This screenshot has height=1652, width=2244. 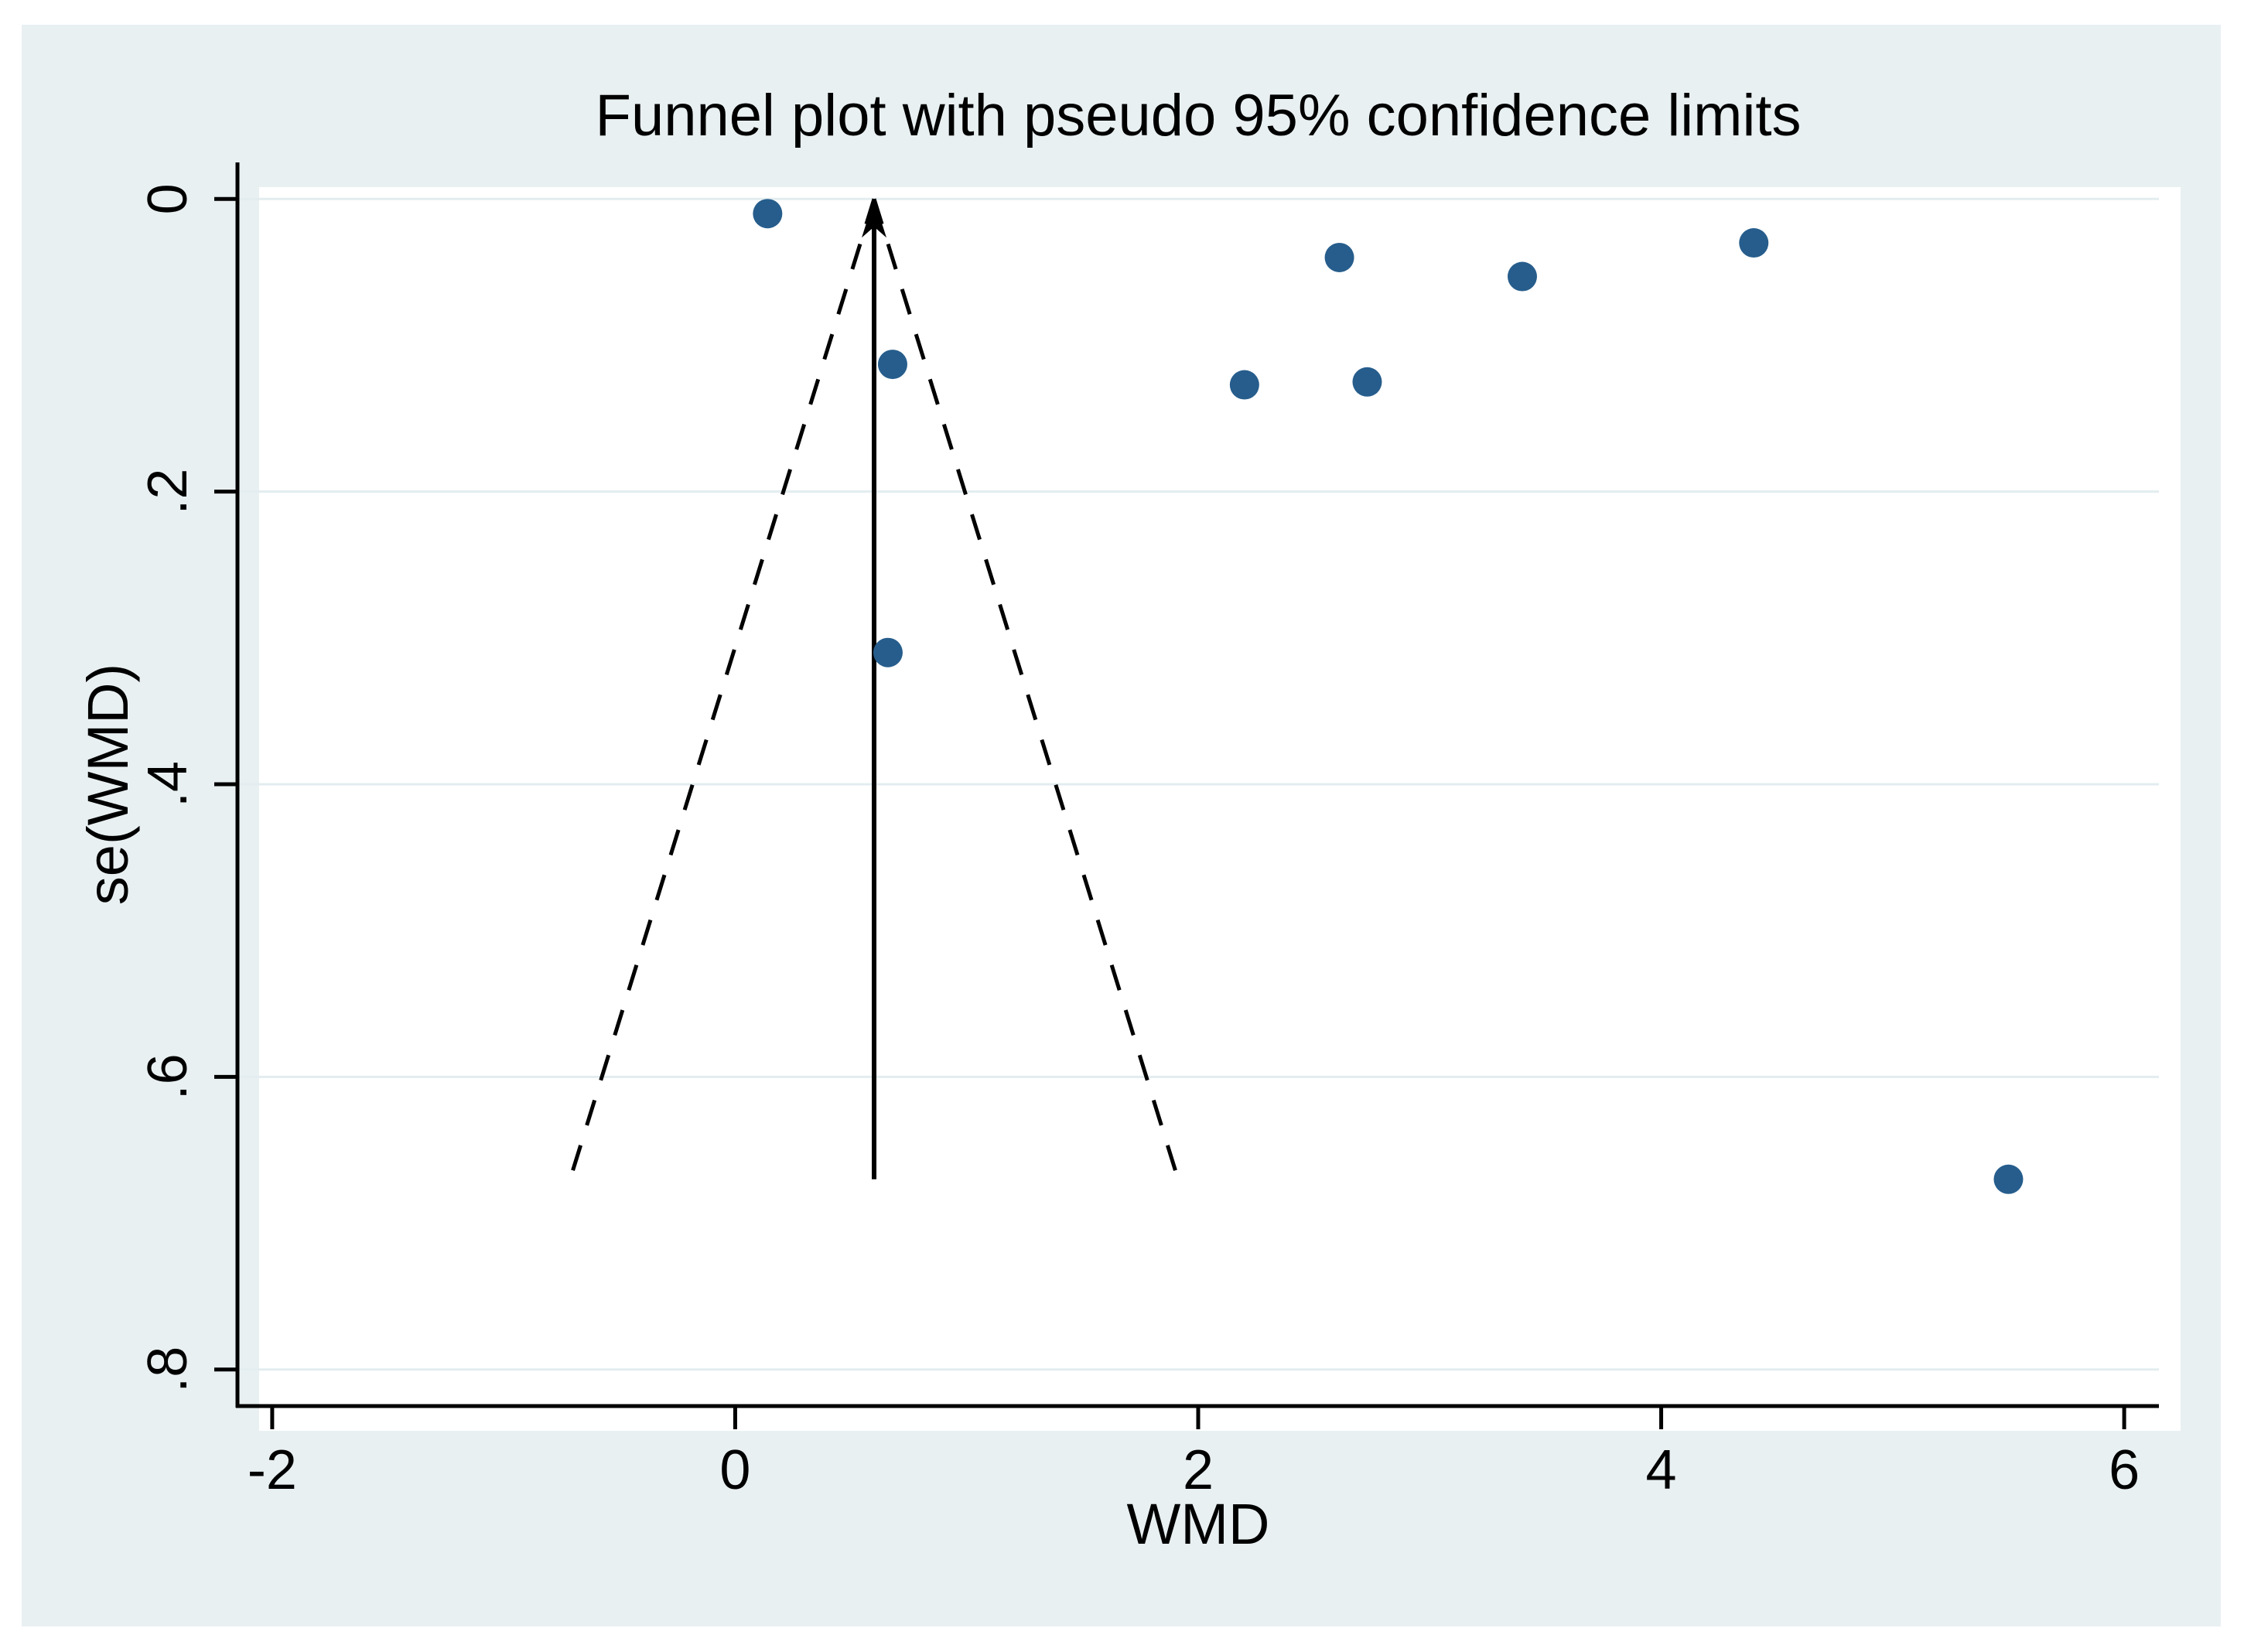 I want to click on x-tick-label: 2, so click(x=1198, y=1470).